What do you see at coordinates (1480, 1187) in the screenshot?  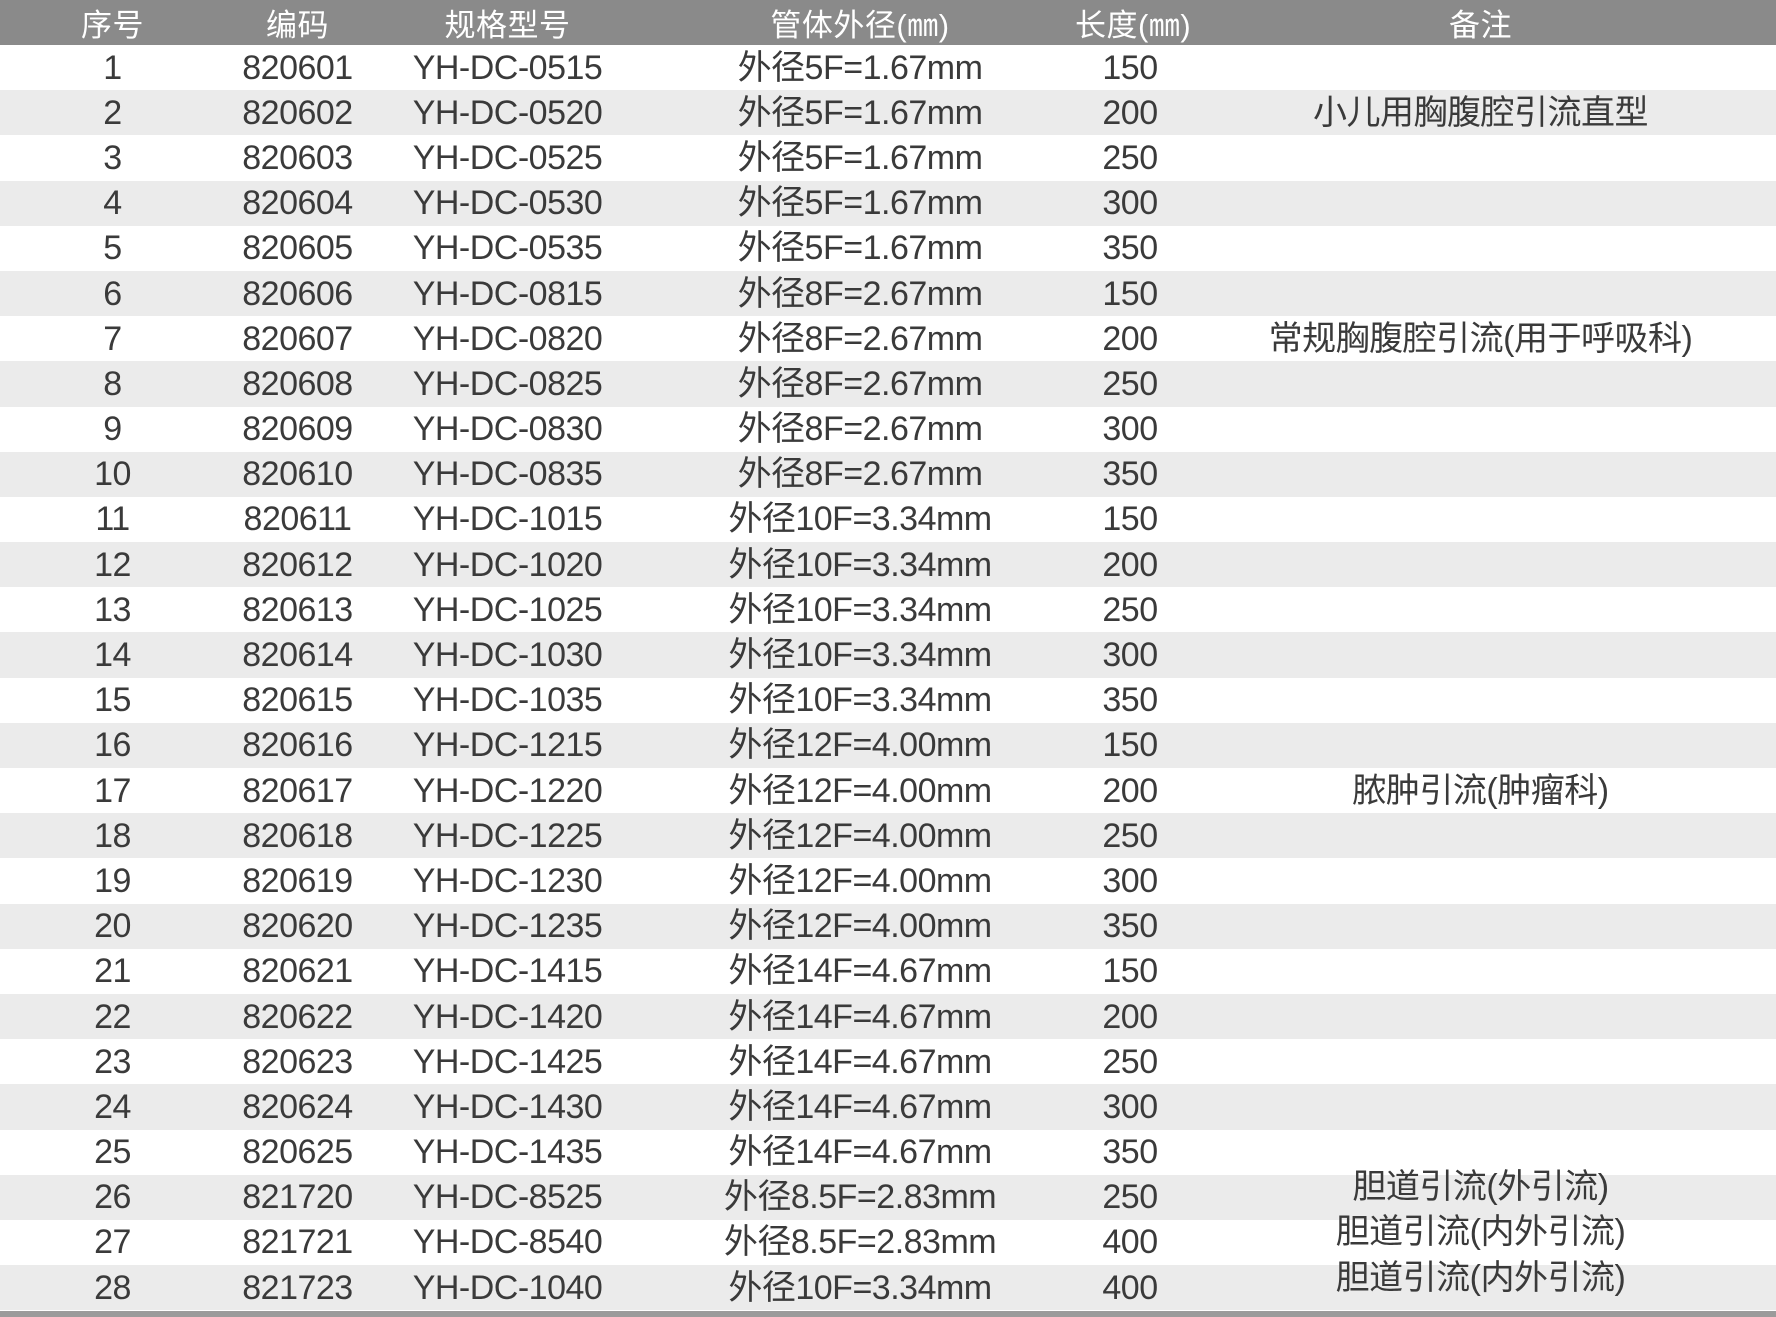 I see `cell-remark: 胆道引流(外引流)` at bounding box center [1480, 1187].